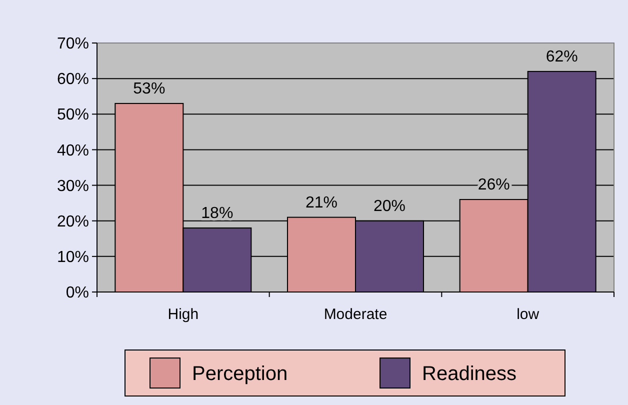  I want to click on data-label: 18%, so click(217, 213).